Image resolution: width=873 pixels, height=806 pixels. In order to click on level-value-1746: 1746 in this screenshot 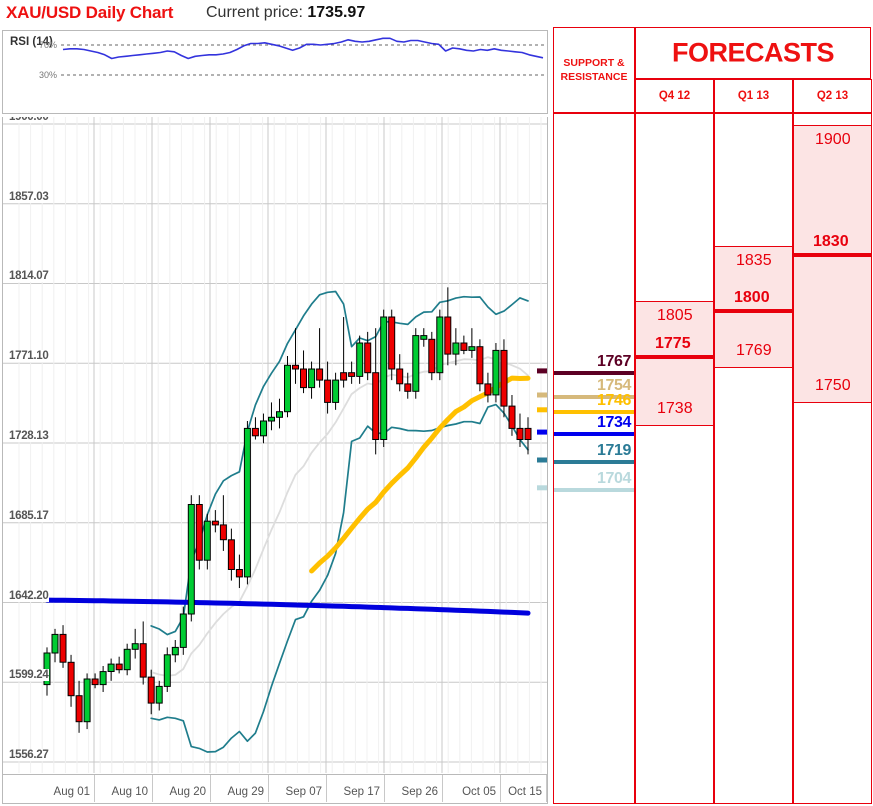, I will do `click(614, 400)`.